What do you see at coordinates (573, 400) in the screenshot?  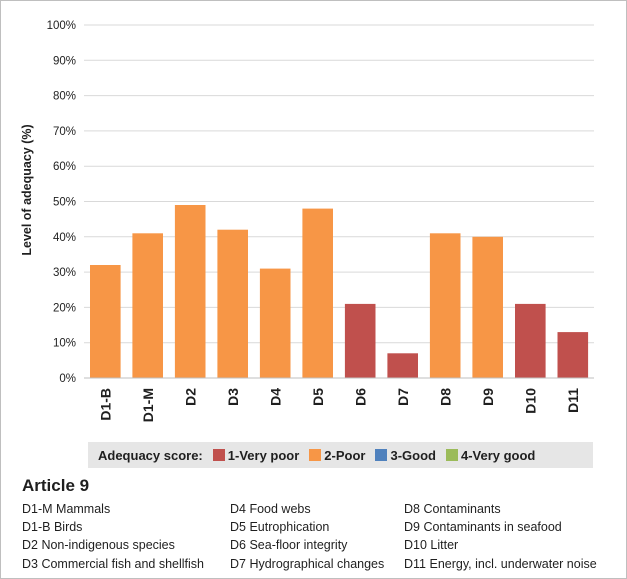 I see `x-tick-label: D11` at bounding box center [573, 400].